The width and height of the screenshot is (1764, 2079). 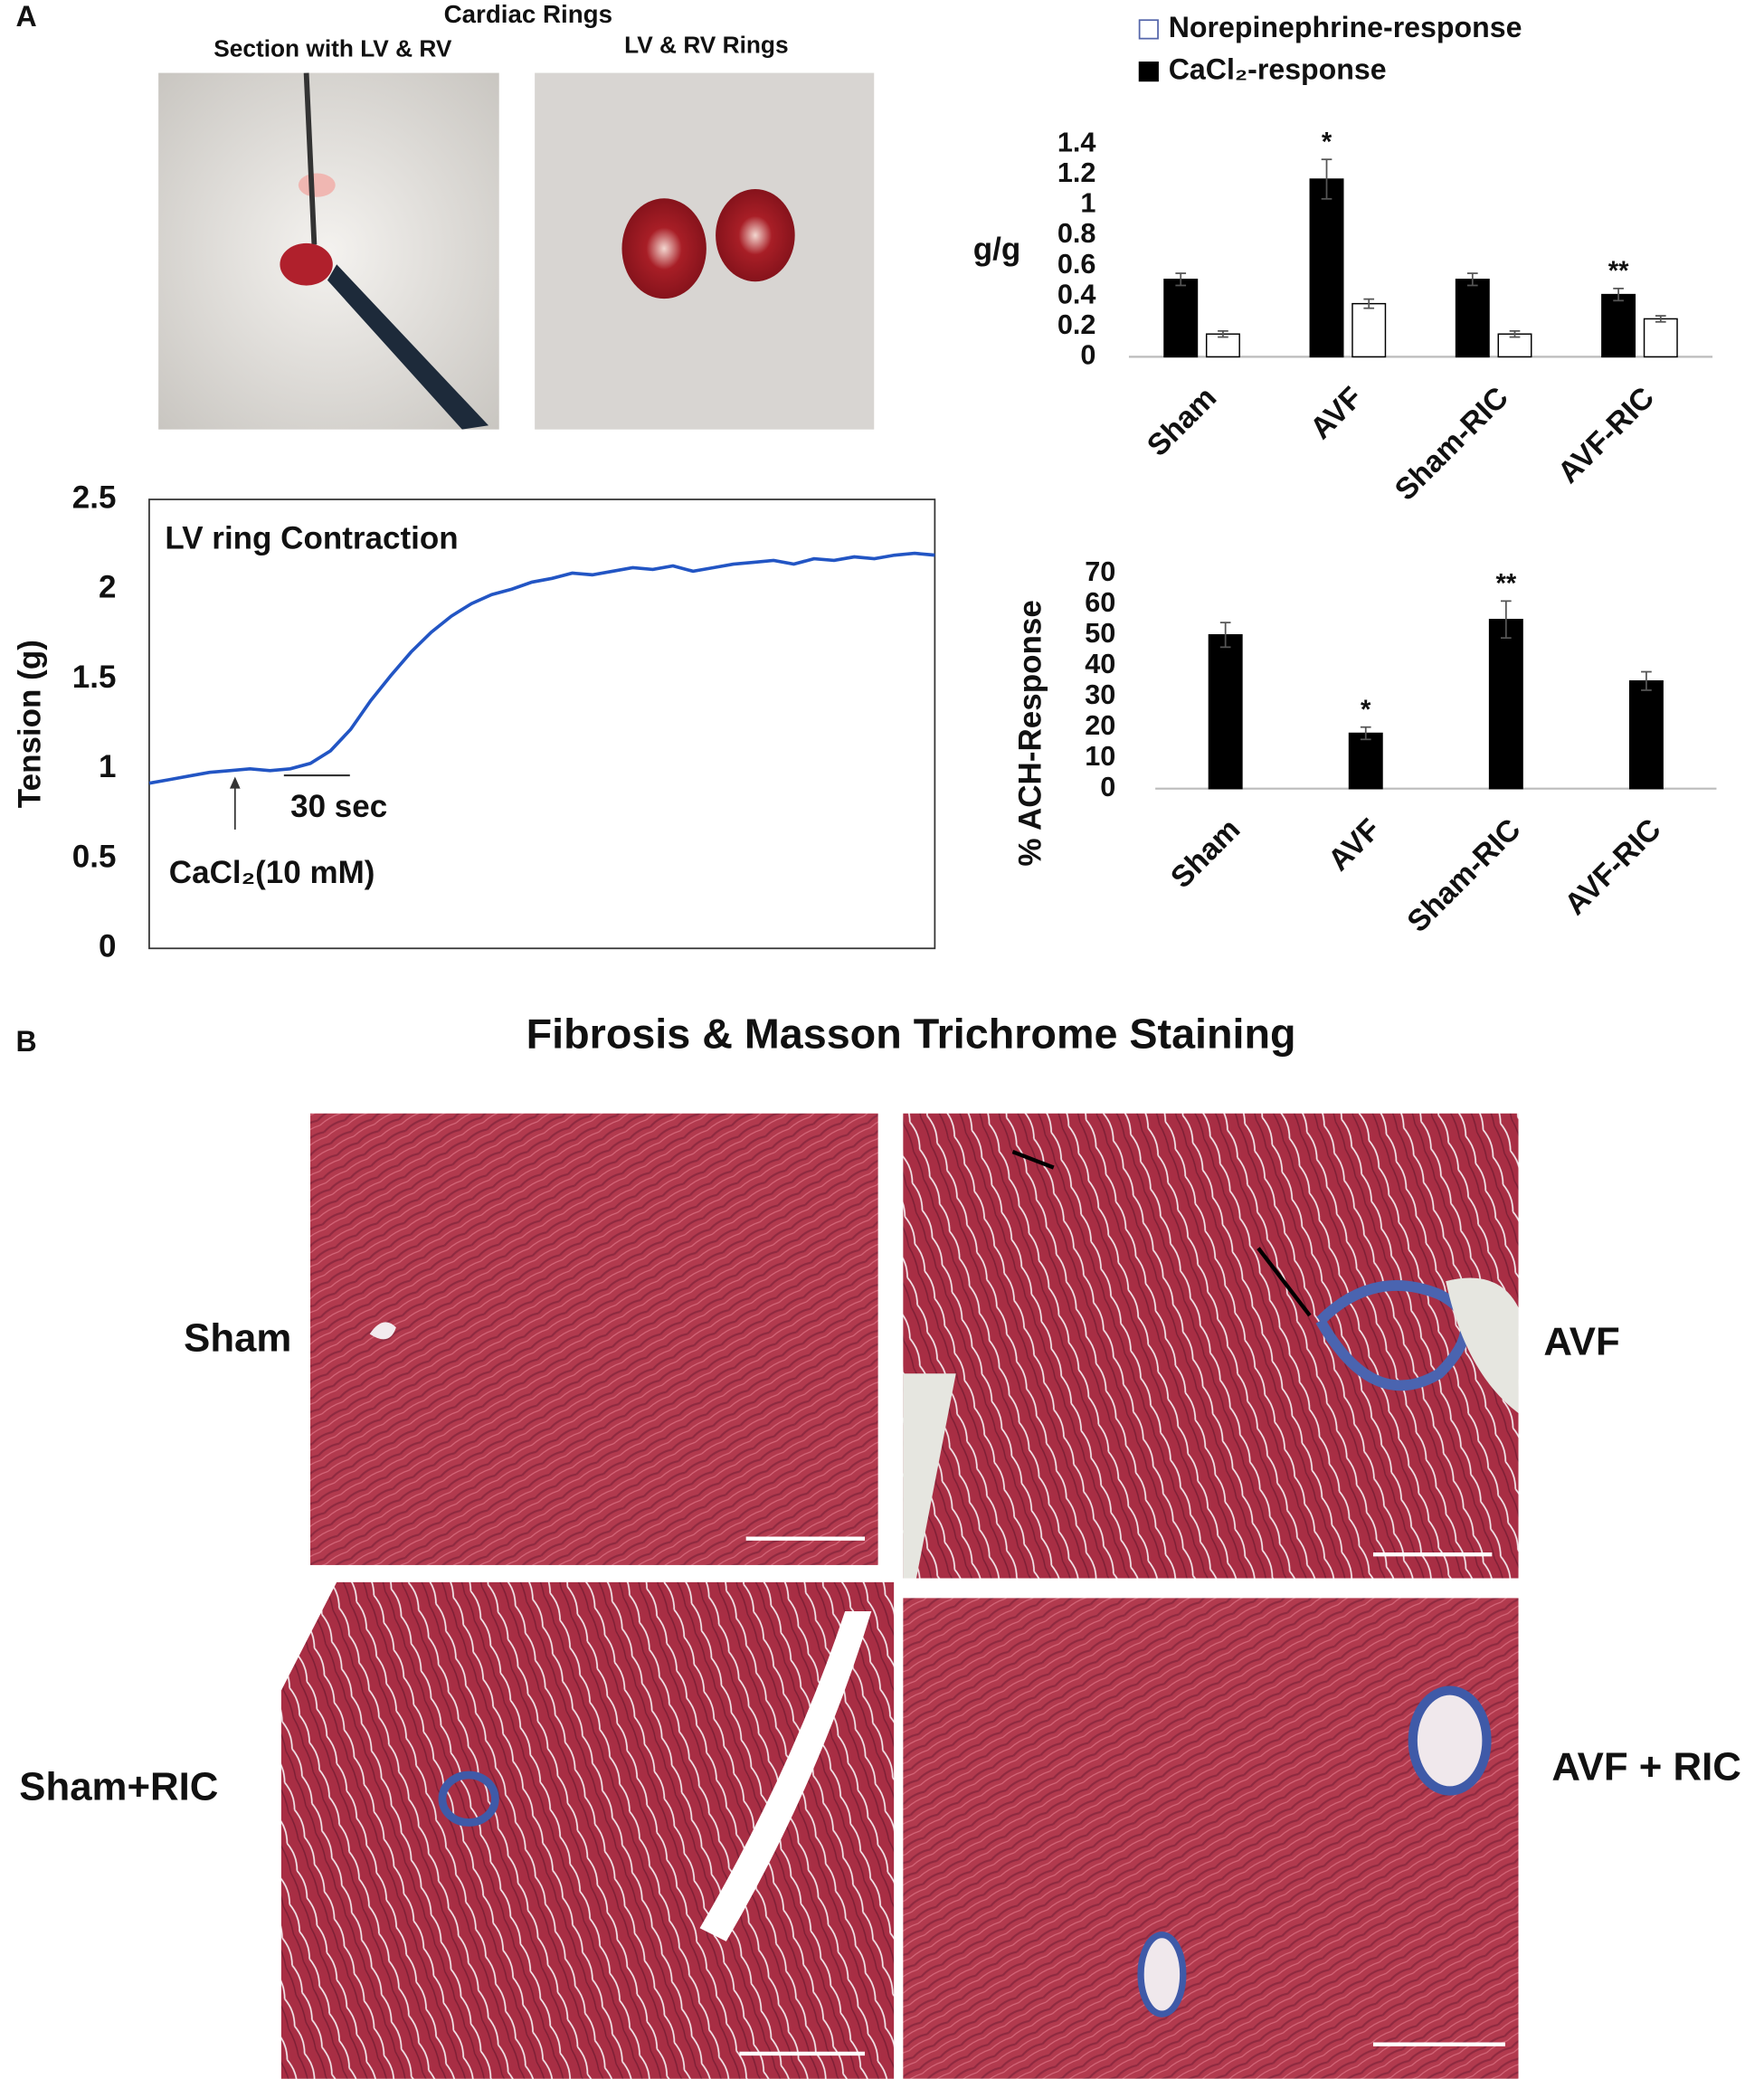 I want to click on y-tick-label: 1.4, so click(x=1076, y=142).